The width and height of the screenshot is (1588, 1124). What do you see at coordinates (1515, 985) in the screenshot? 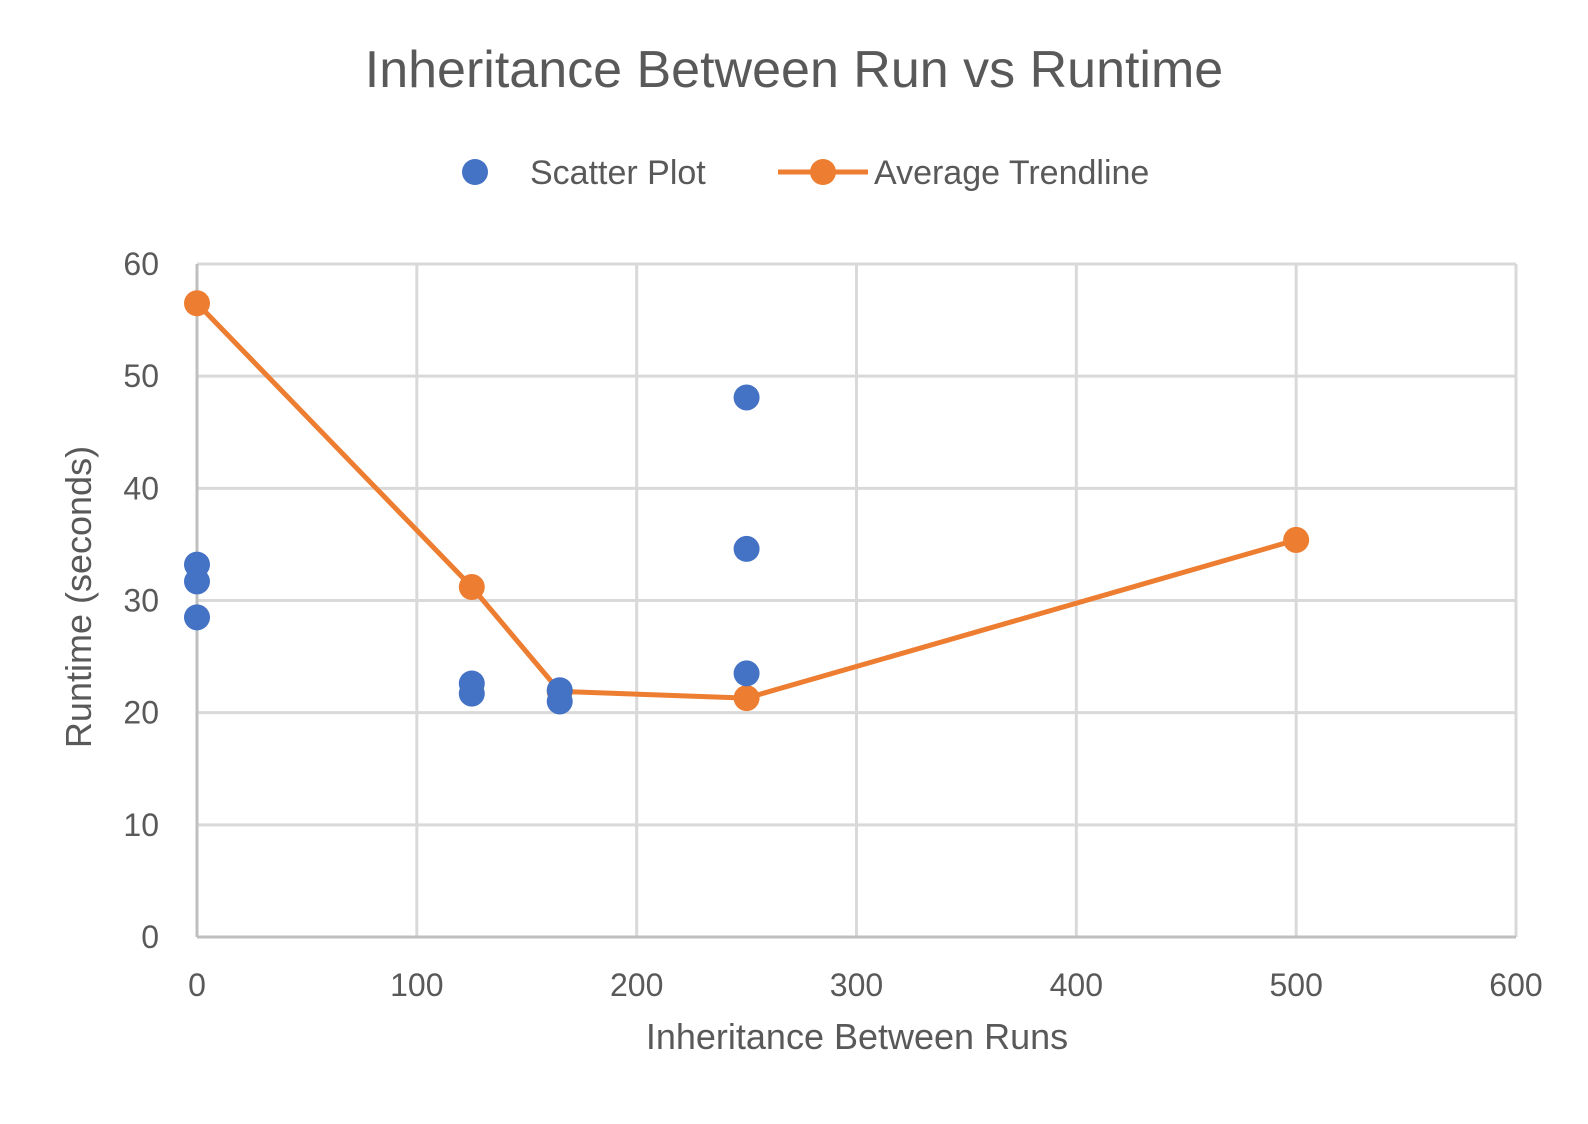
I see `x-tick-label: 600` at bounding box center [1515, 985].